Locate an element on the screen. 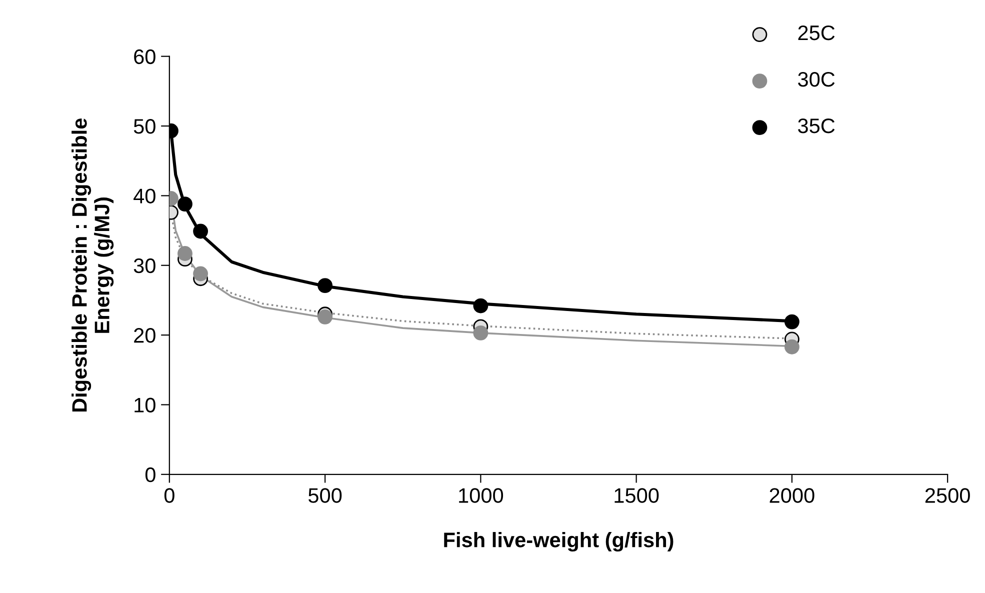  x-tick-label: 0 is located at coordinates (169, 495).